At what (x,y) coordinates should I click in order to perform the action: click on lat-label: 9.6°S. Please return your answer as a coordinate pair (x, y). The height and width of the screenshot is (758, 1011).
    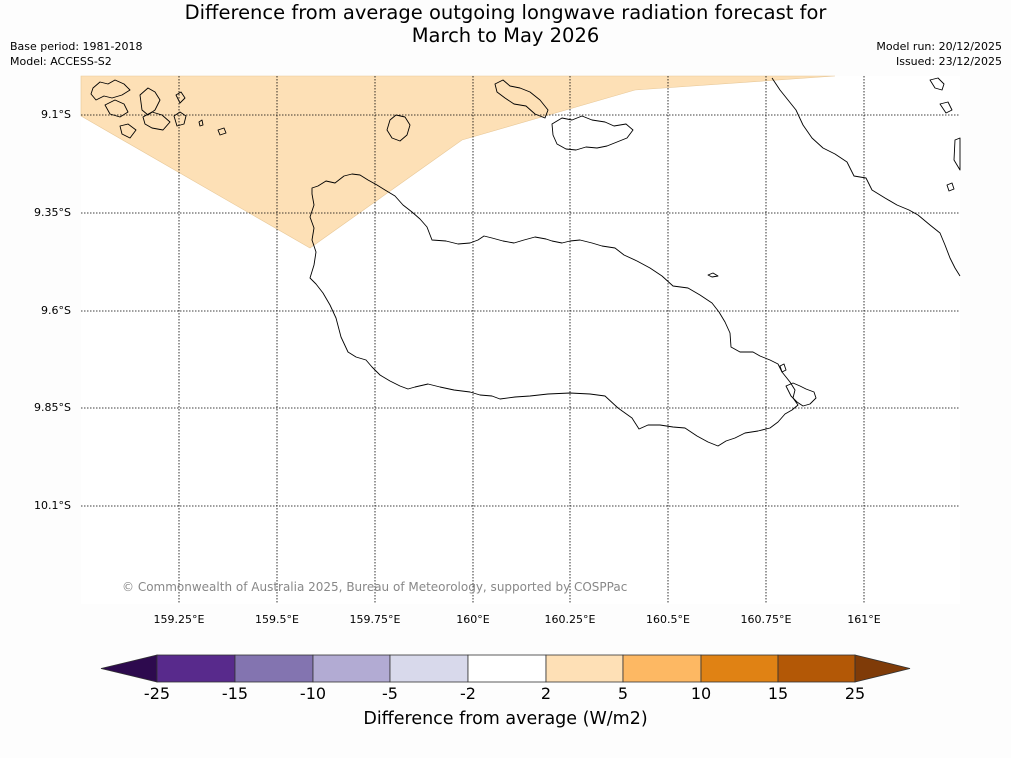
    Looking at the image, I should click on (56, 310).